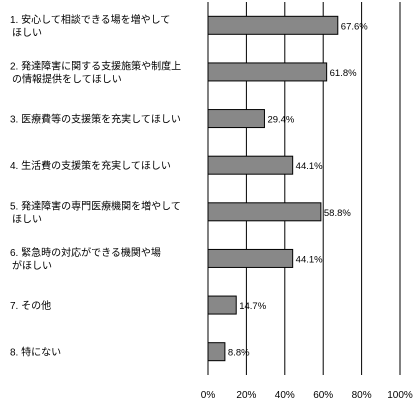  I want to click on x-tick-label-0: 0%, so click(208, 395).